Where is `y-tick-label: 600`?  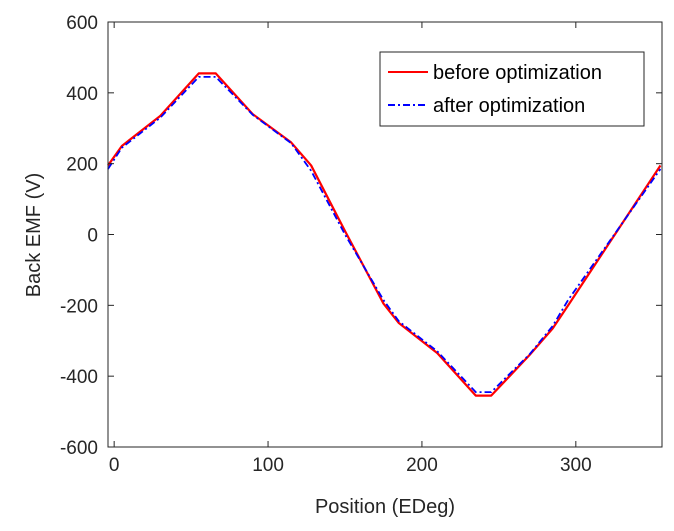
y-tick-label: 600 is located at coordinates (82, 23).